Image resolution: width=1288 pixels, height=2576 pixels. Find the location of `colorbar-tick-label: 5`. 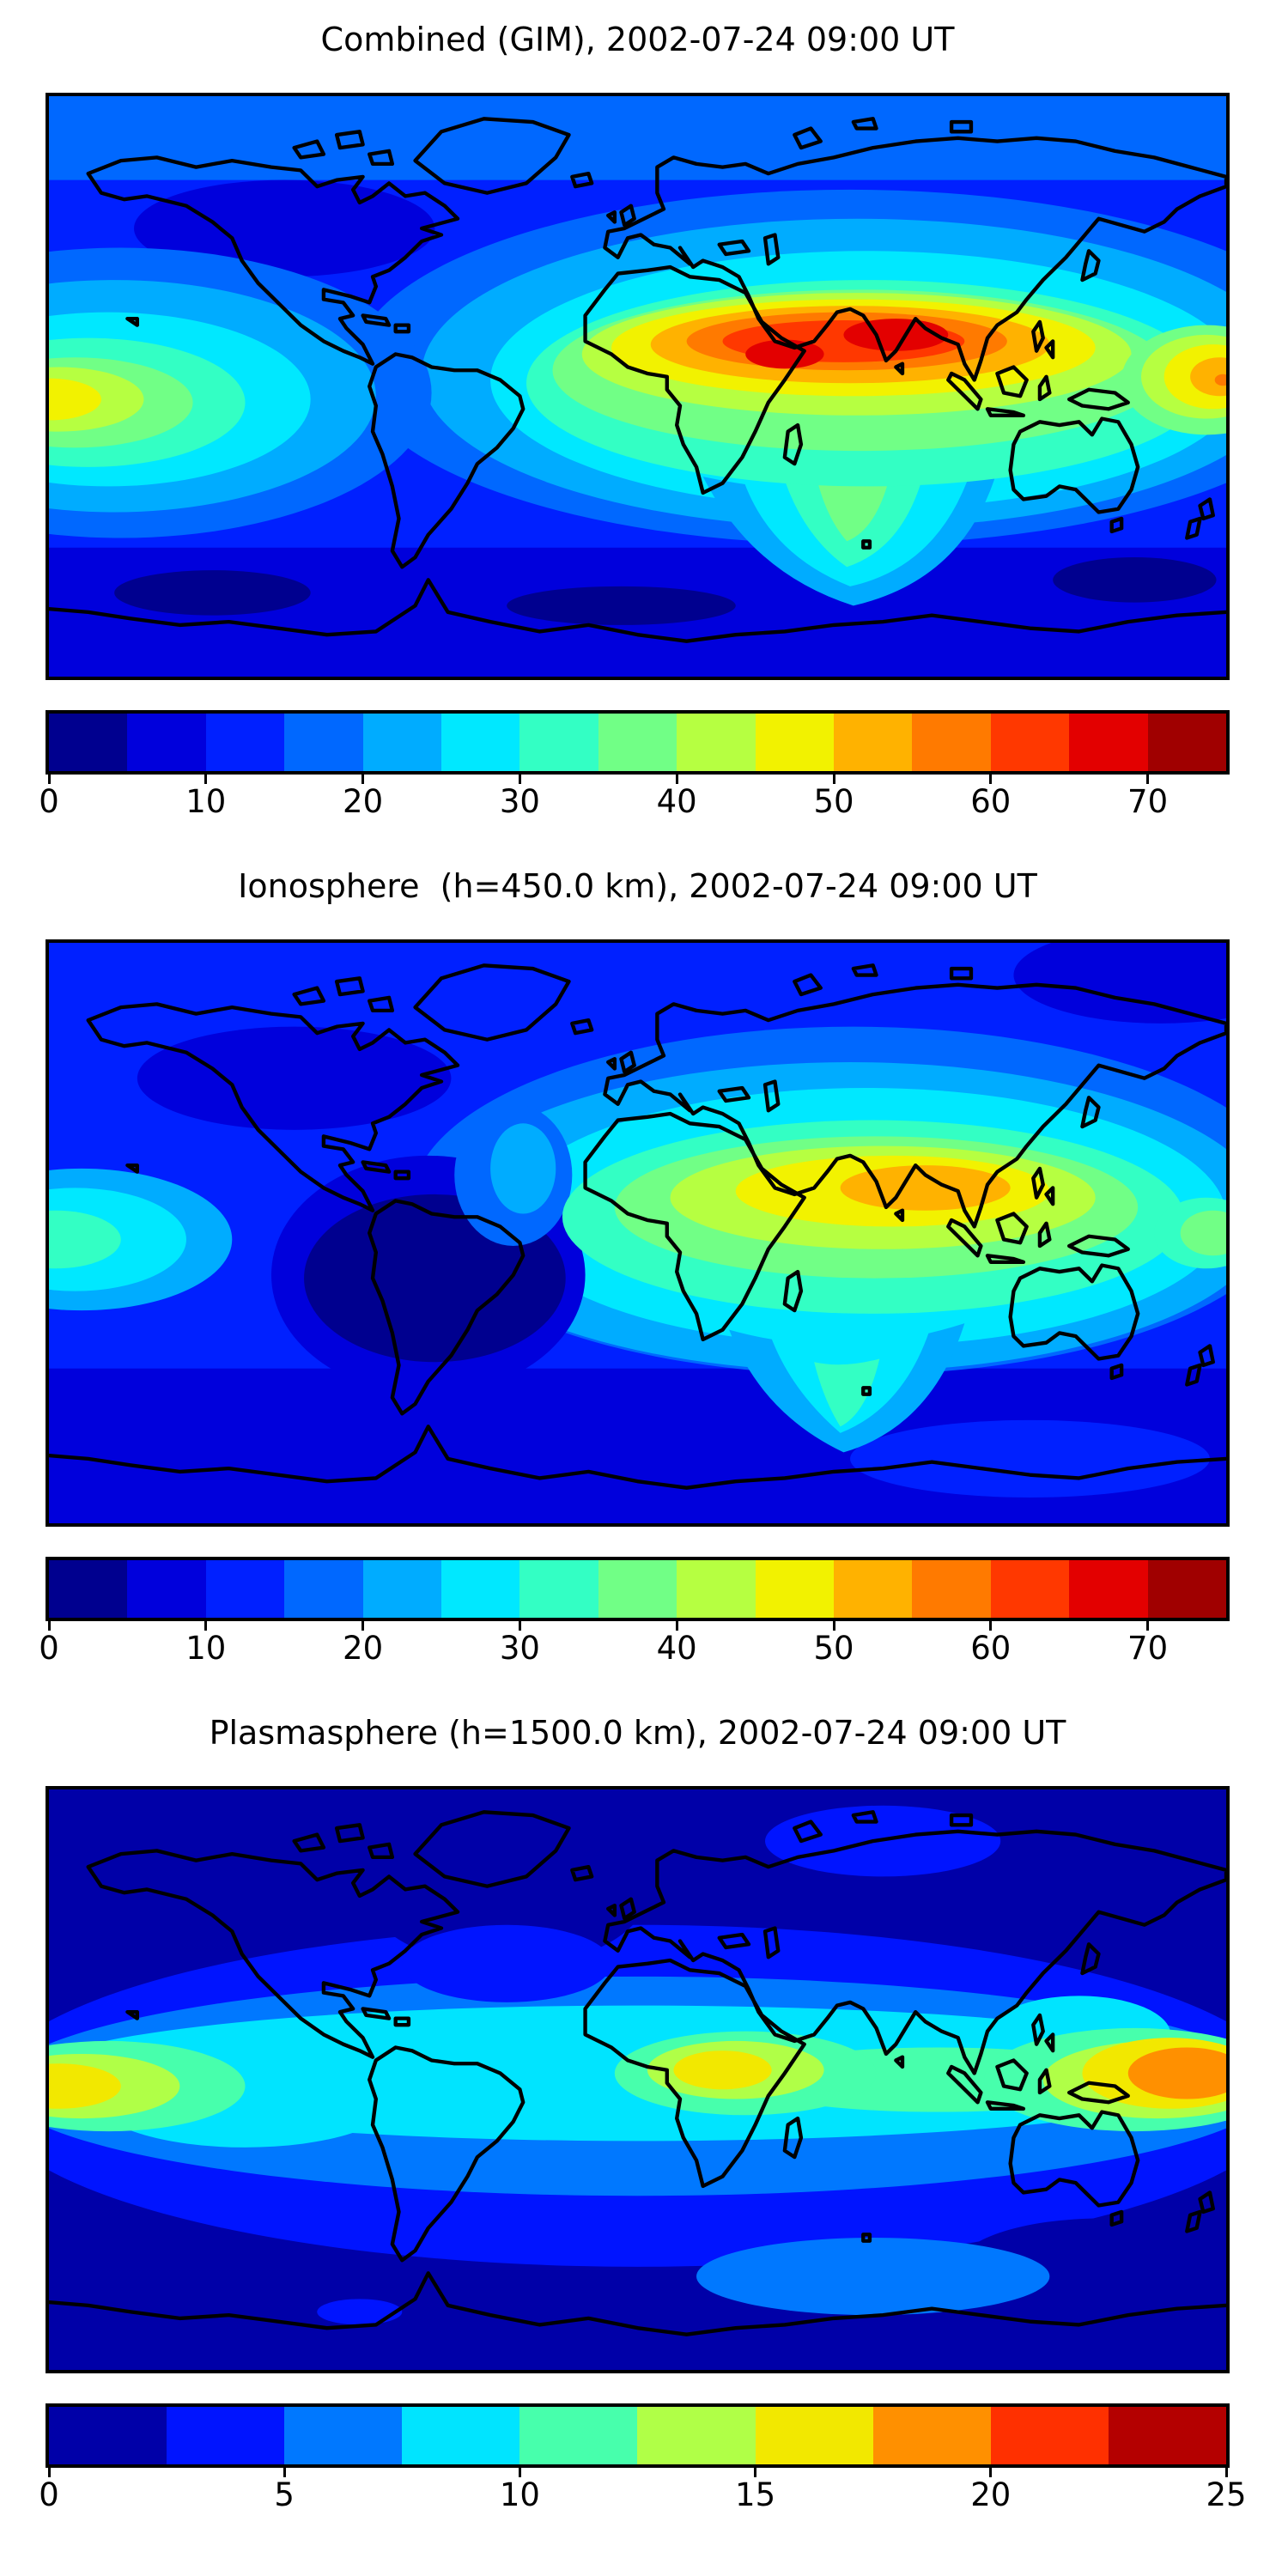

colorbar-tick-label: 5 is located at coordinates (284, 2494).